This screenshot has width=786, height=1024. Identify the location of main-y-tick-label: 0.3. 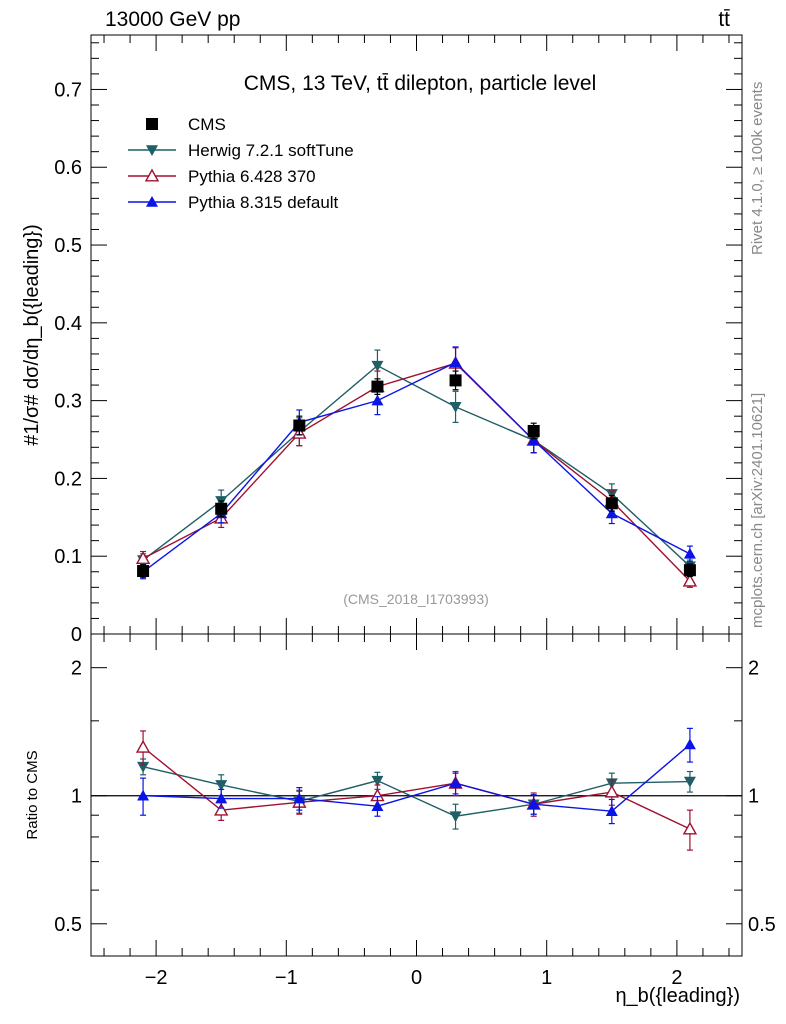
(68, 402).